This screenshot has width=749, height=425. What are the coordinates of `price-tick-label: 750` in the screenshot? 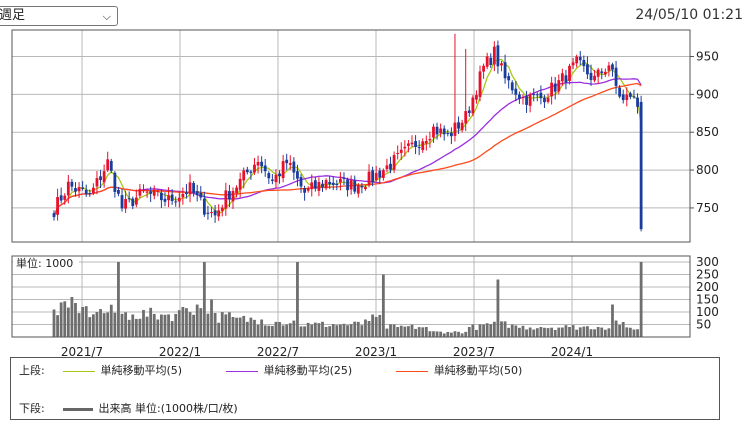 It's located at (707, 208).